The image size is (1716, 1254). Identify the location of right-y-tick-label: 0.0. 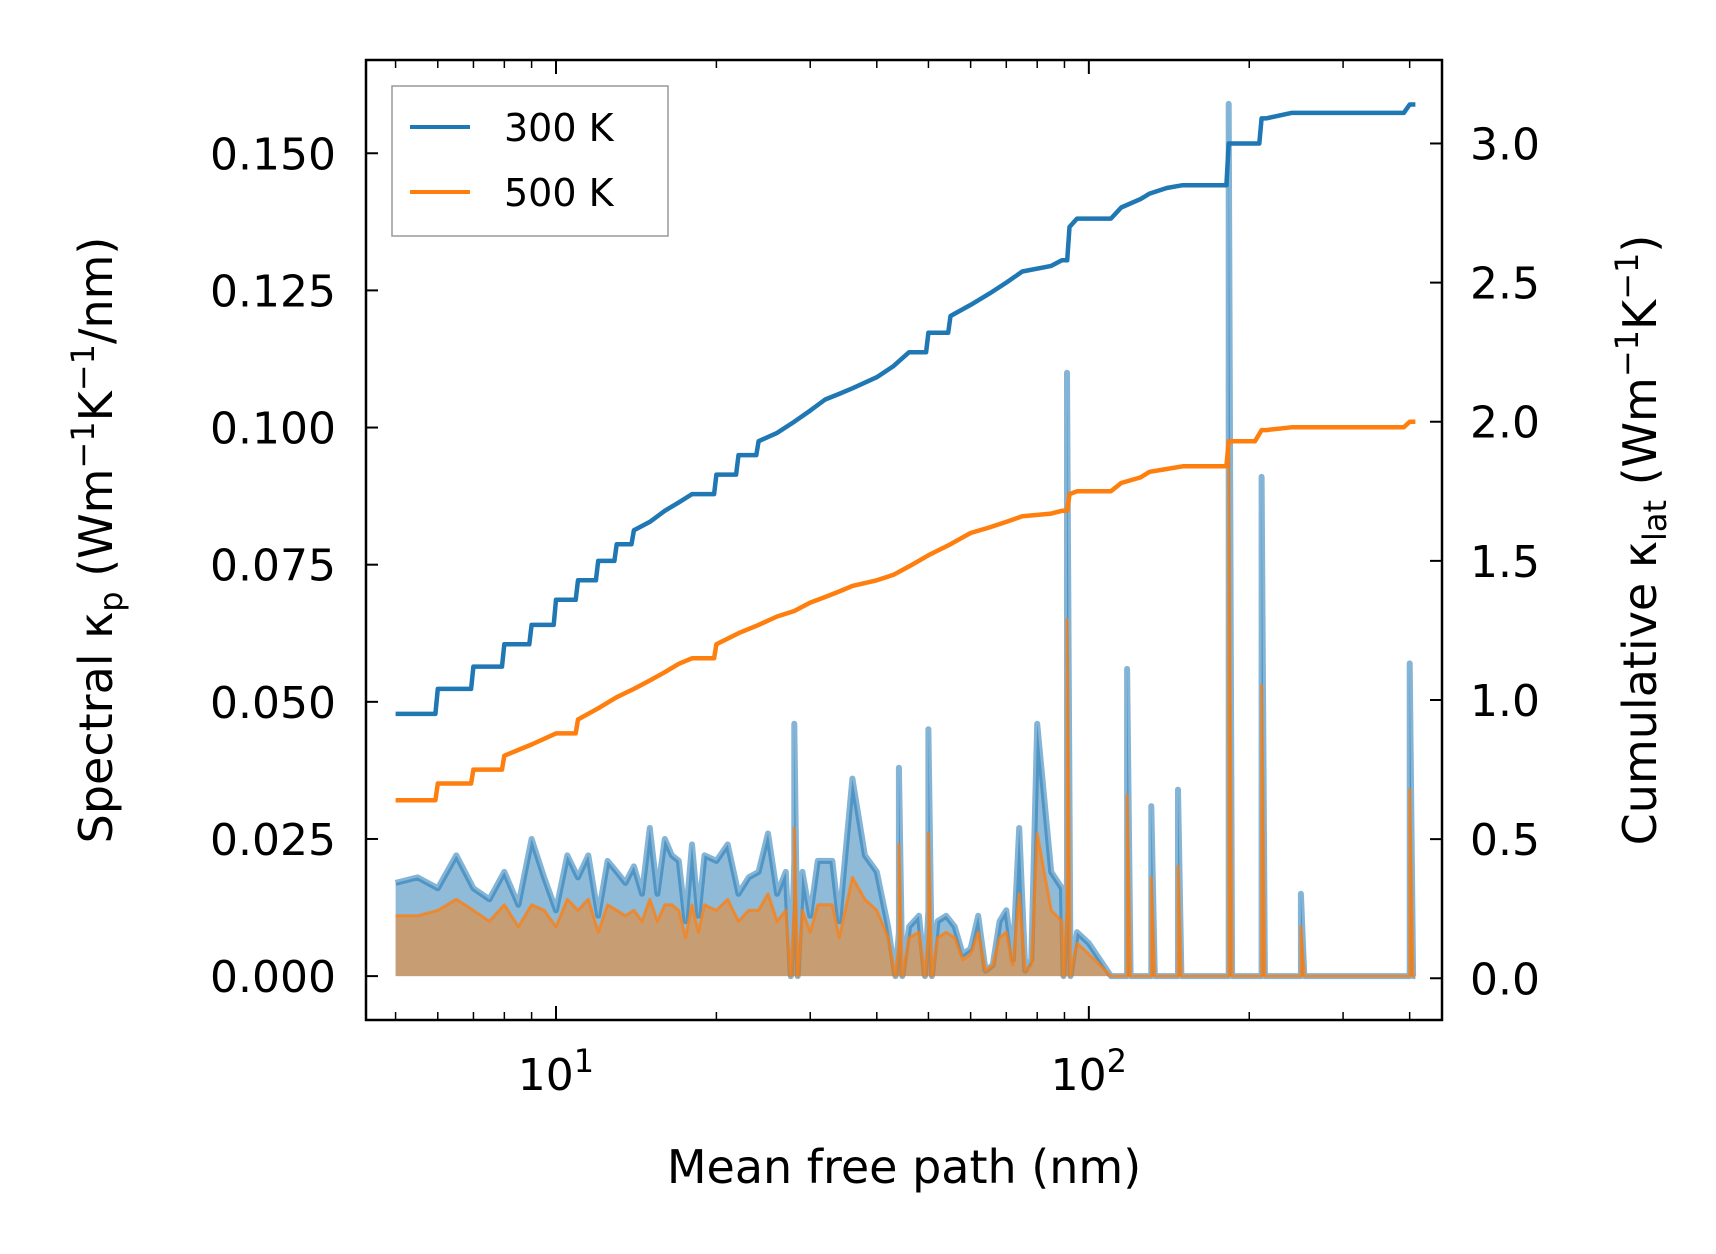
(1505, 979).